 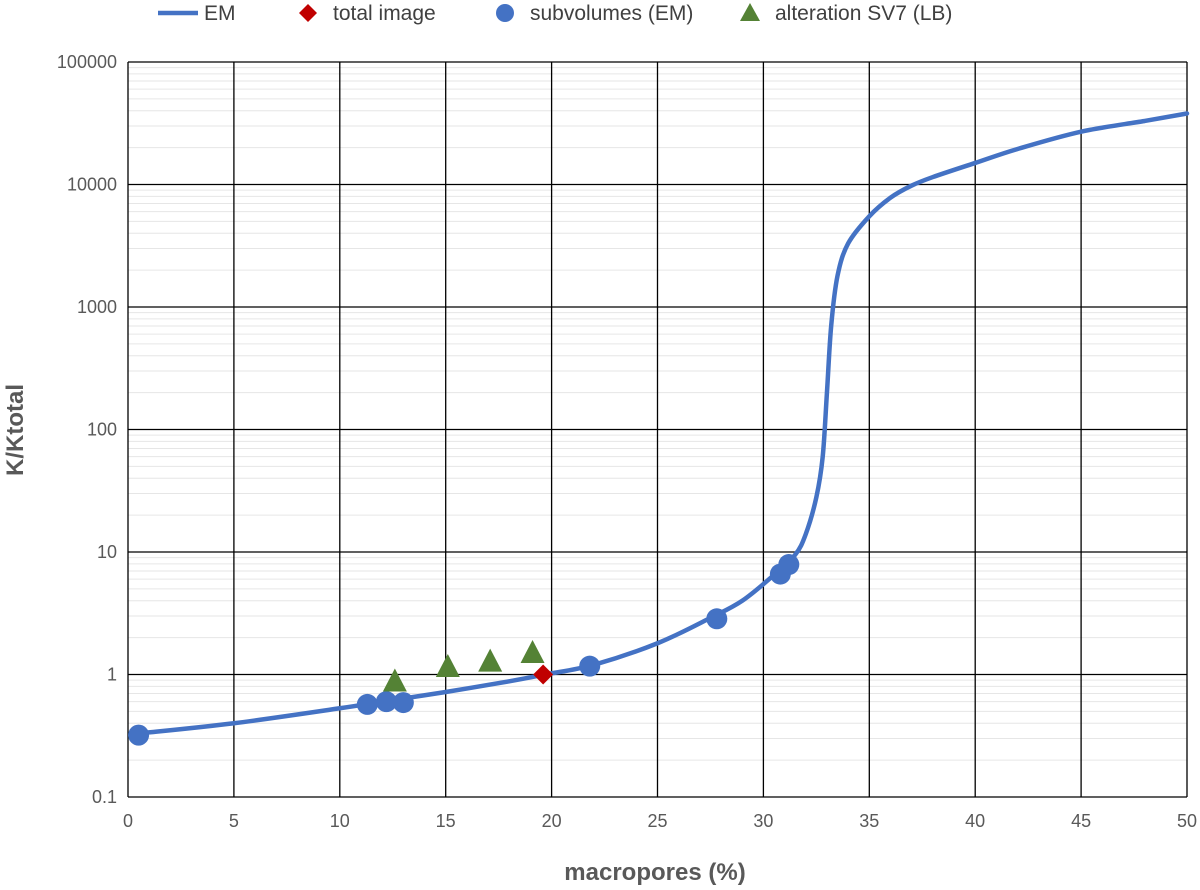 I want to click on y-tick-label: 100000, so click(x=87, y=62).